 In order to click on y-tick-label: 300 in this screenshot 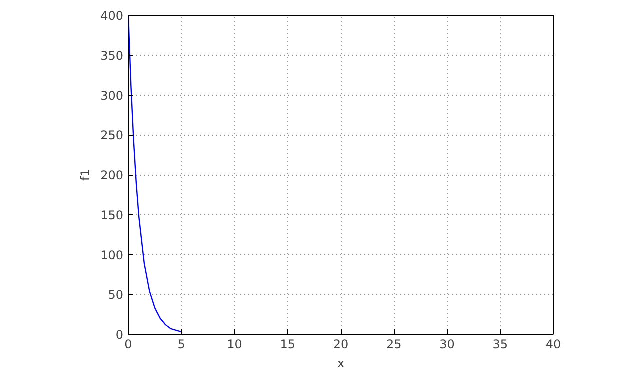, I will do `click(112, 95)`.